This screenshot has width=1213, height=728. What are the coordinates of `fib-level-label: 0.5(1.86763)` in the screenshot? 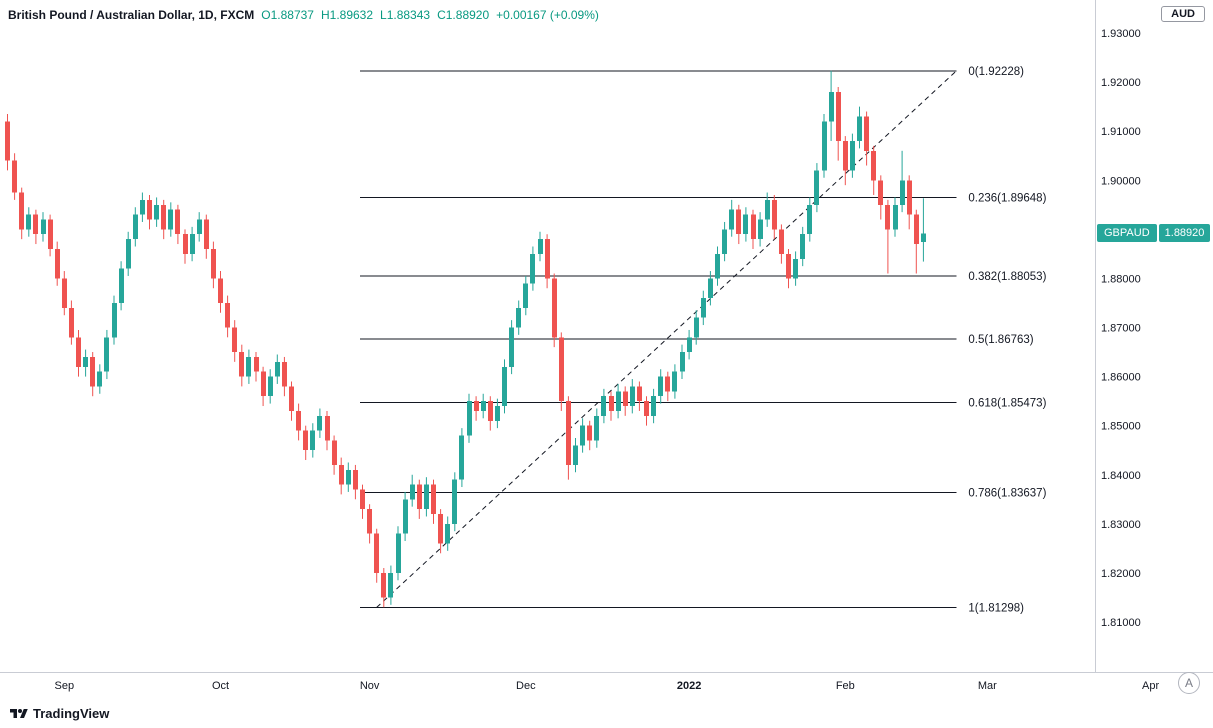 It's located at (1000, 340).